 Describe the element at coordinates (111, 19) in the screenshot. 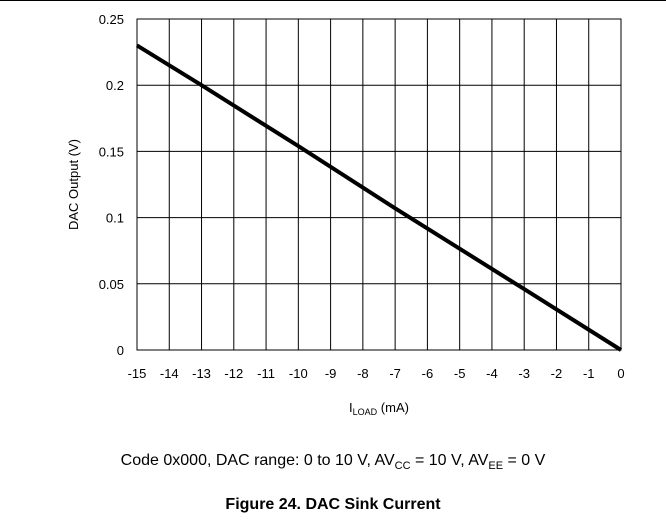

I see `y-tick-label-5: 0.25` at that location.